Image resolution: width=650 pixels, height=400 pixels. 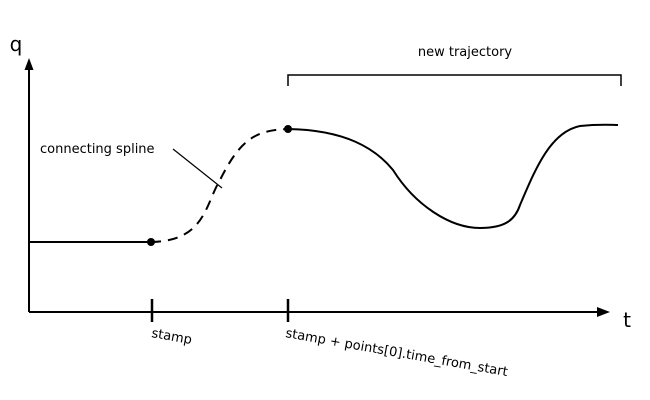 What do you see at coordinates (16, 44) in the screenshot?
I see `y-axis-label: q` at bounding box center [16, 44].